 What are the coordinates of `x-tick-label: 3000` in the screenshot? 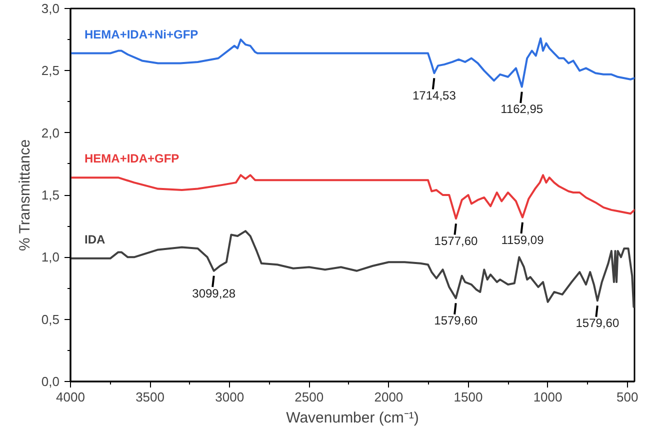 It's located at (229, 397).